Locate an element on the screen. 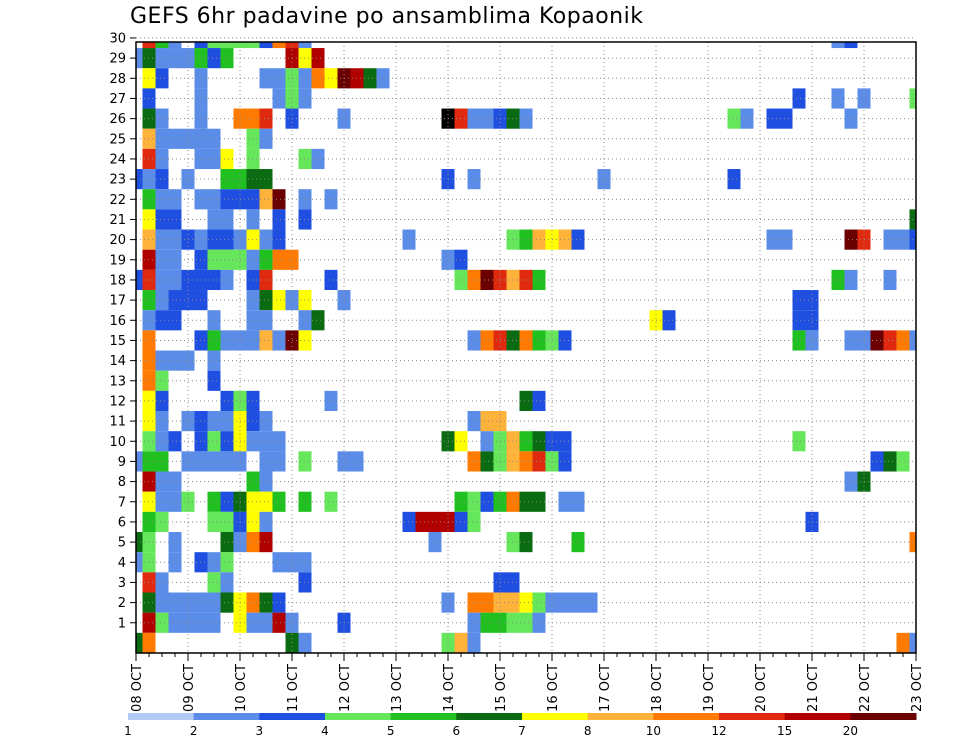 The height and width of the screenshot is (742, 960). legend-label: 6 is located at coordinates (457, 731).